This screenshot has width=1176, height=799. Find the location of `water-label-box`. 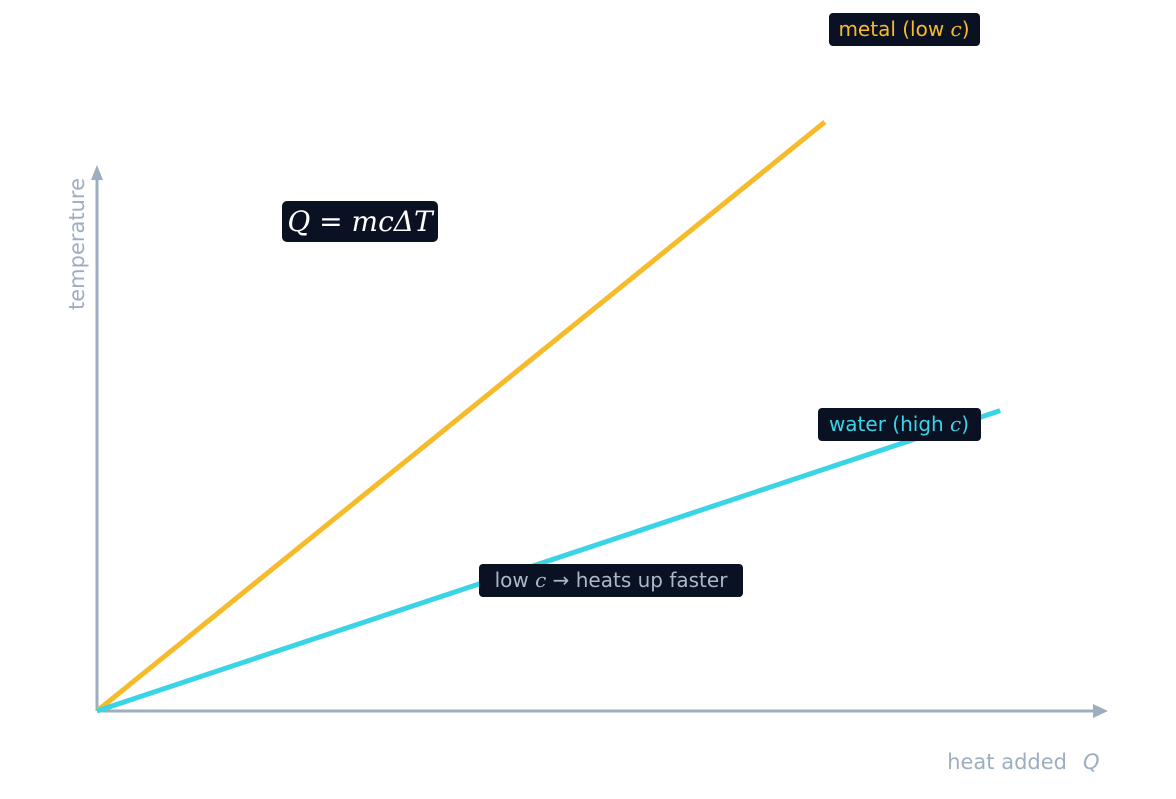

water-label-box is located at coordinates (899, 424).